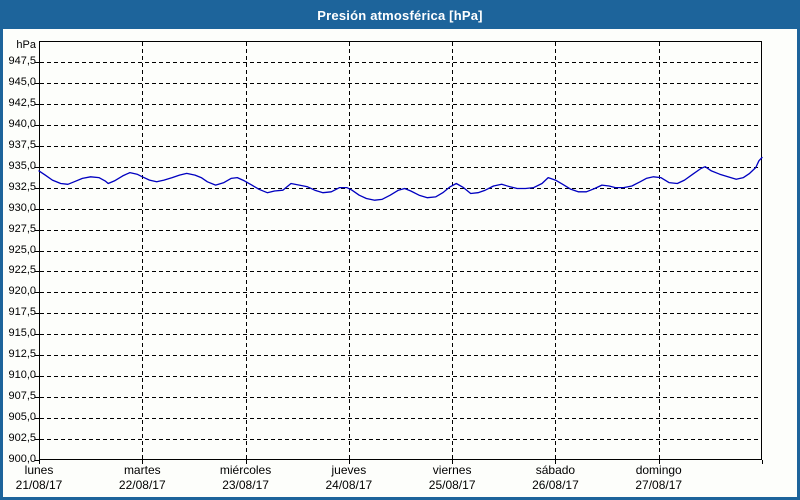 This screenshot has height=500, width=800. I want to click on pressure-series-line, so click(400, 178).